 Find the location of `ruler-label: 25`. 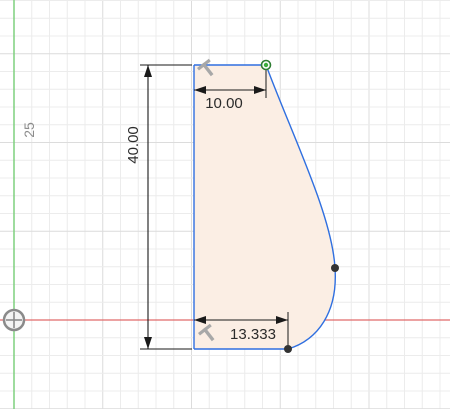

ruler-label: 25 is located at coordinates (29, 130).